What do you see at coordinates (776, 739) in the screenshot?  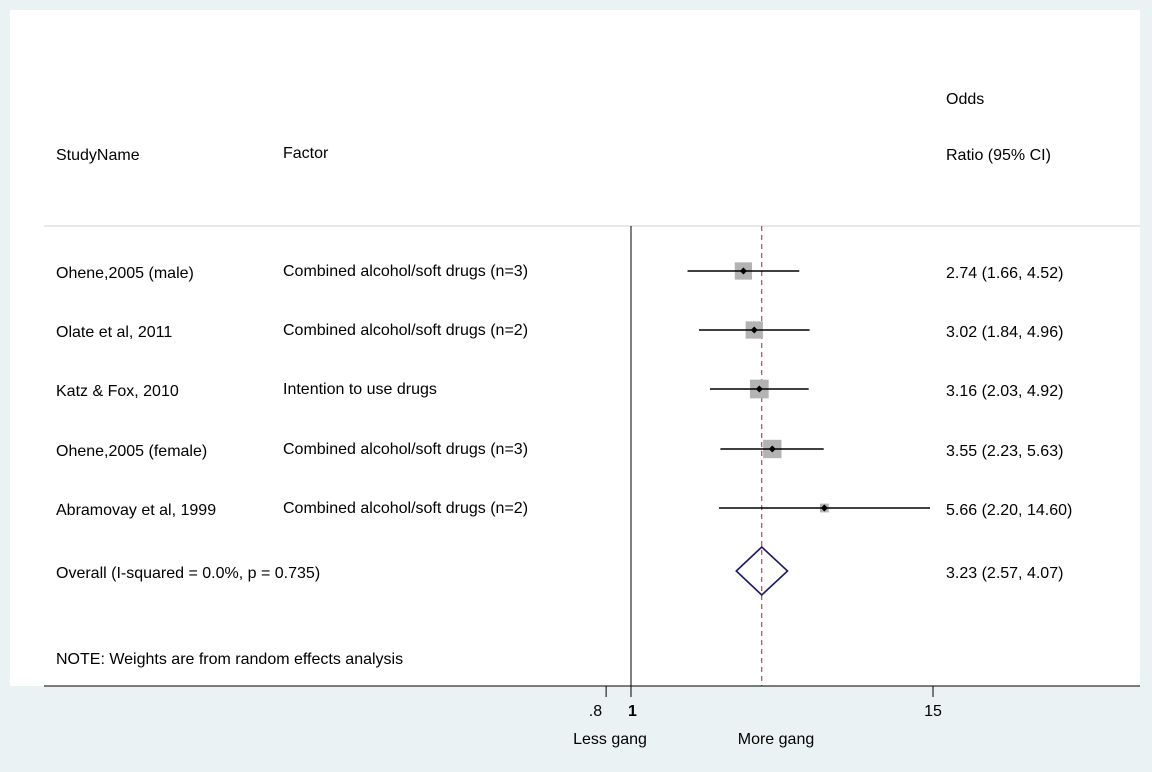 I see `x-caption-more: More gang` at bounding box center [776, 739].